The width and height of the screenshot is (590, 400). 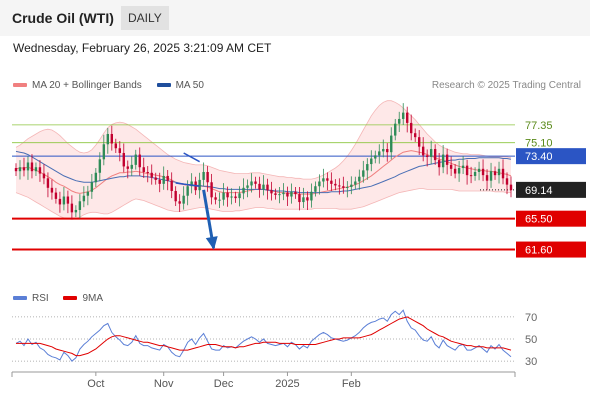 I want to click on legend-swatch-9ma, so click(x=70, y=298).